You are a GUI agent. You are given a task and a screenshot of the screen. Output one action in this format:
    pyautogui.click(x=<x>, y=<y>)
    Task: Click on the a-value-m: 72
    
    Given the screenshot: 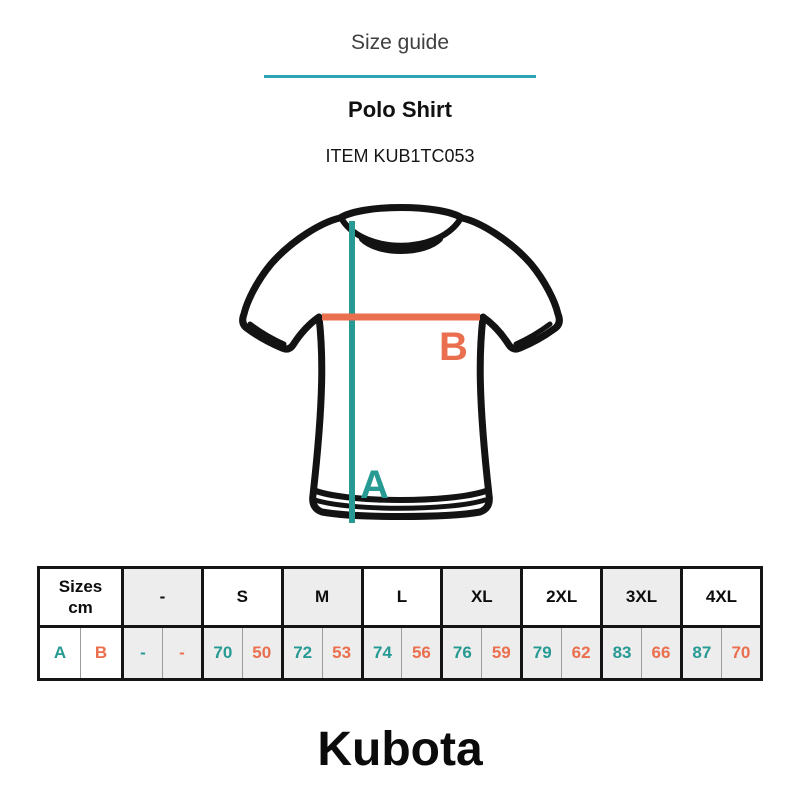 What is the action you would take?
    pyautogui.click(x=301, y=653)
    